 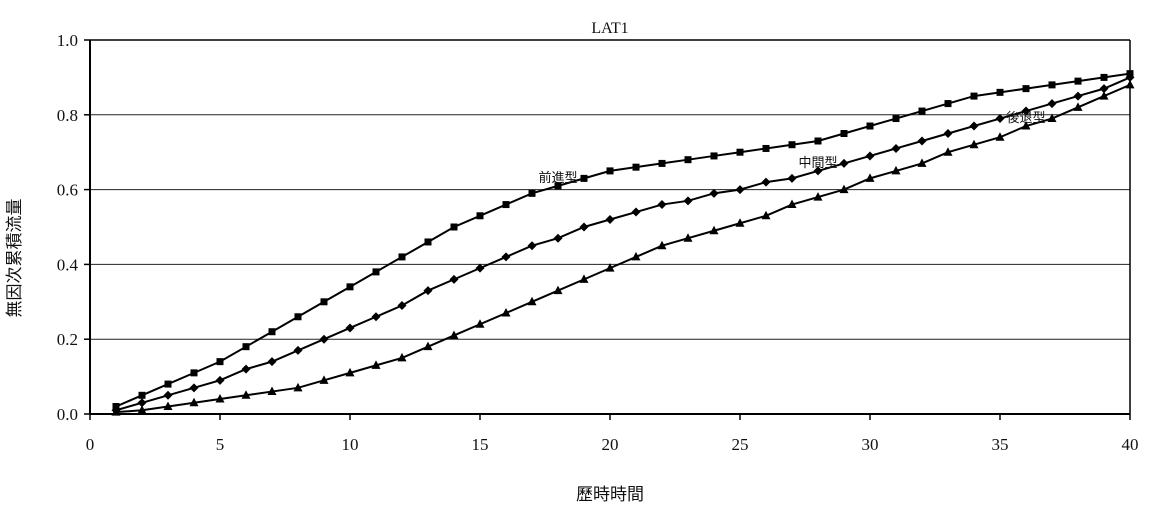 I want to click on x-tick-label-2: 10, so click(x=350, y=444).